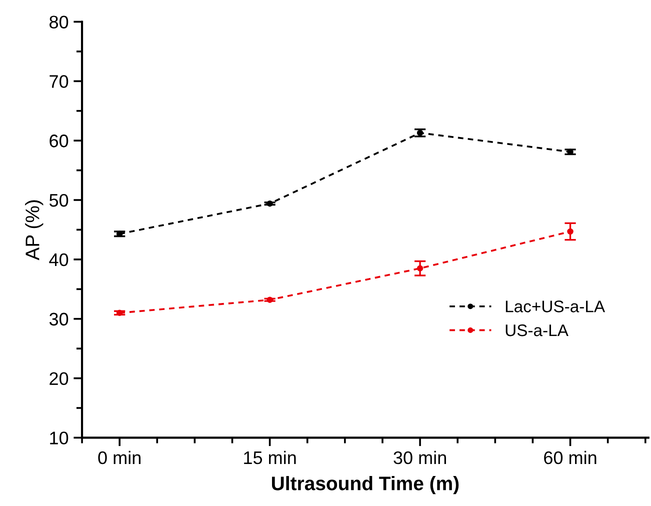 The image size is (651, 506). I want to click on y-tick-label: 30, so click(58, 319).